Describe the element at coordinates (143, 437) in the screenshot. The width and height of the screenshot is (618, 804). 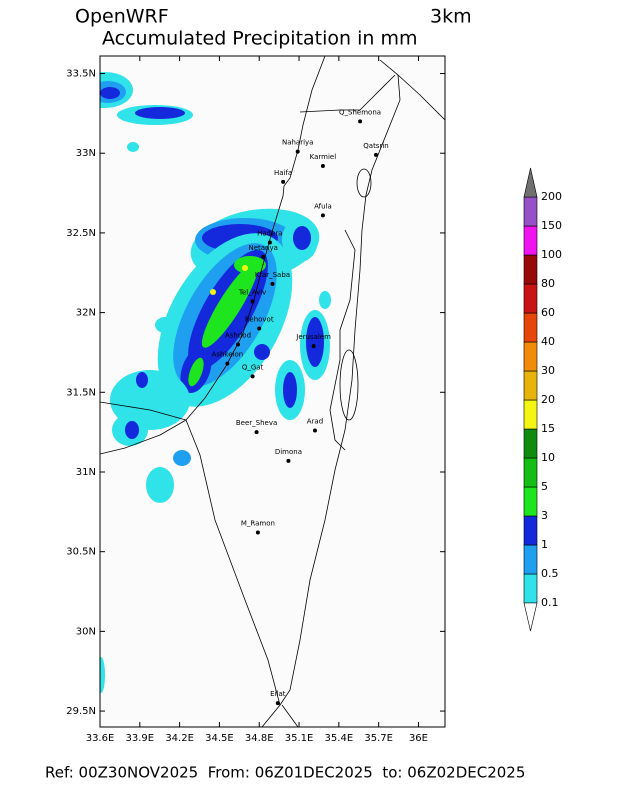
I see `coastline` at that location.